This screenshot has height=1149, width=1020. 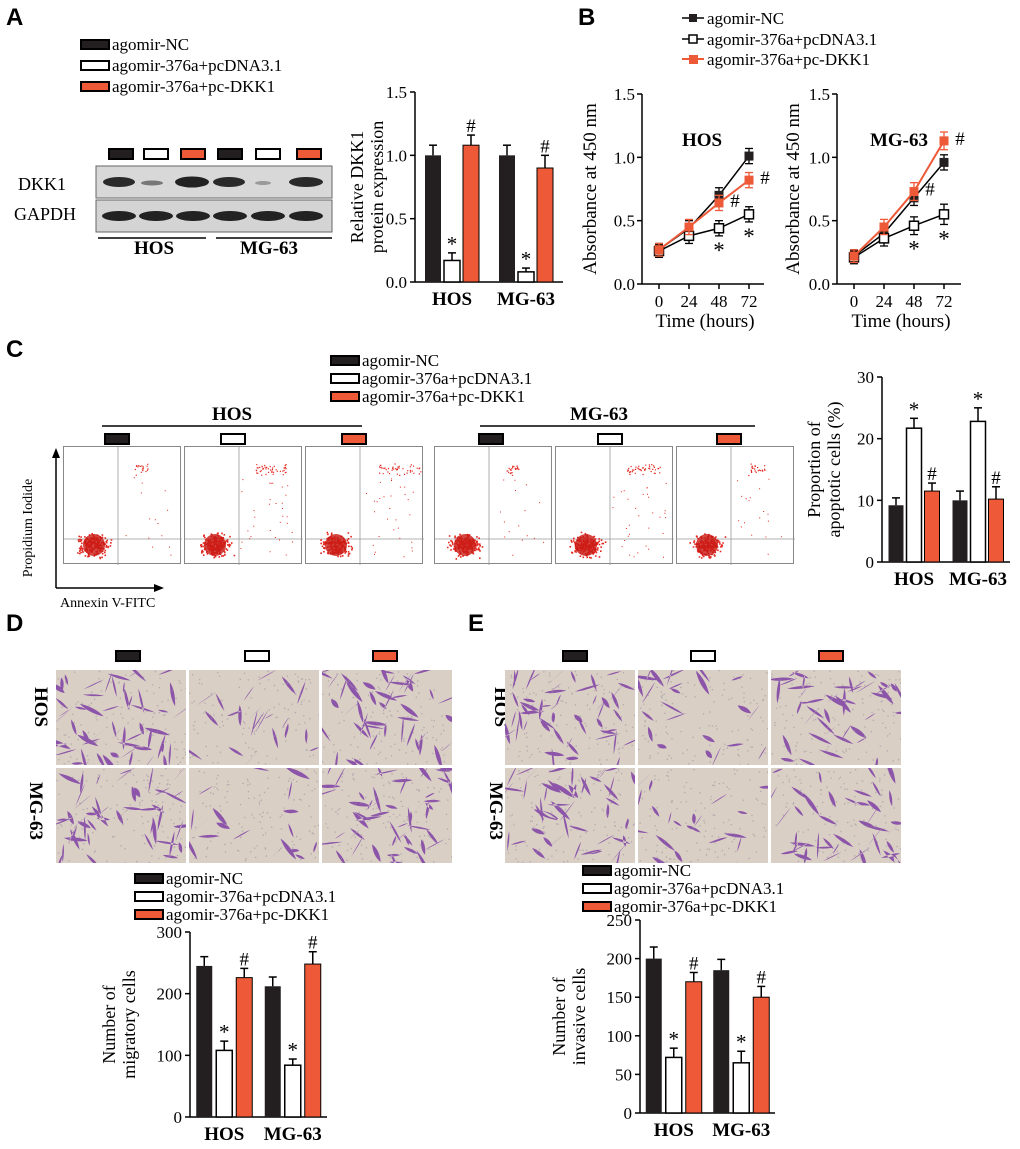 I want to click on y-tick-label: 150, so click(x=620, y=997).